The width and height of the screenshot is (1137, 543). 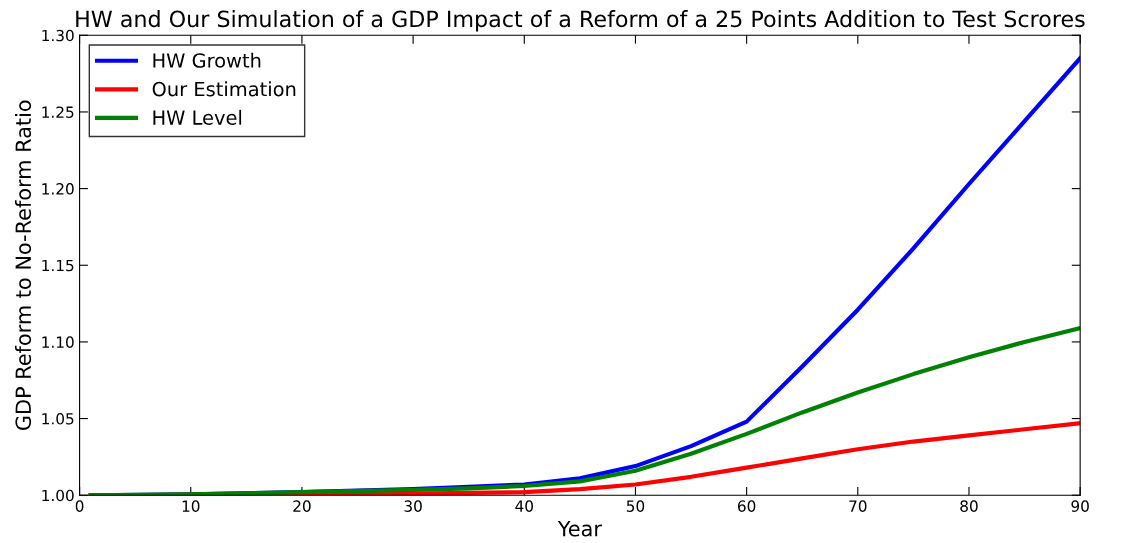 I want to click on x-tick-label: 70, so click(x=858, y=506).